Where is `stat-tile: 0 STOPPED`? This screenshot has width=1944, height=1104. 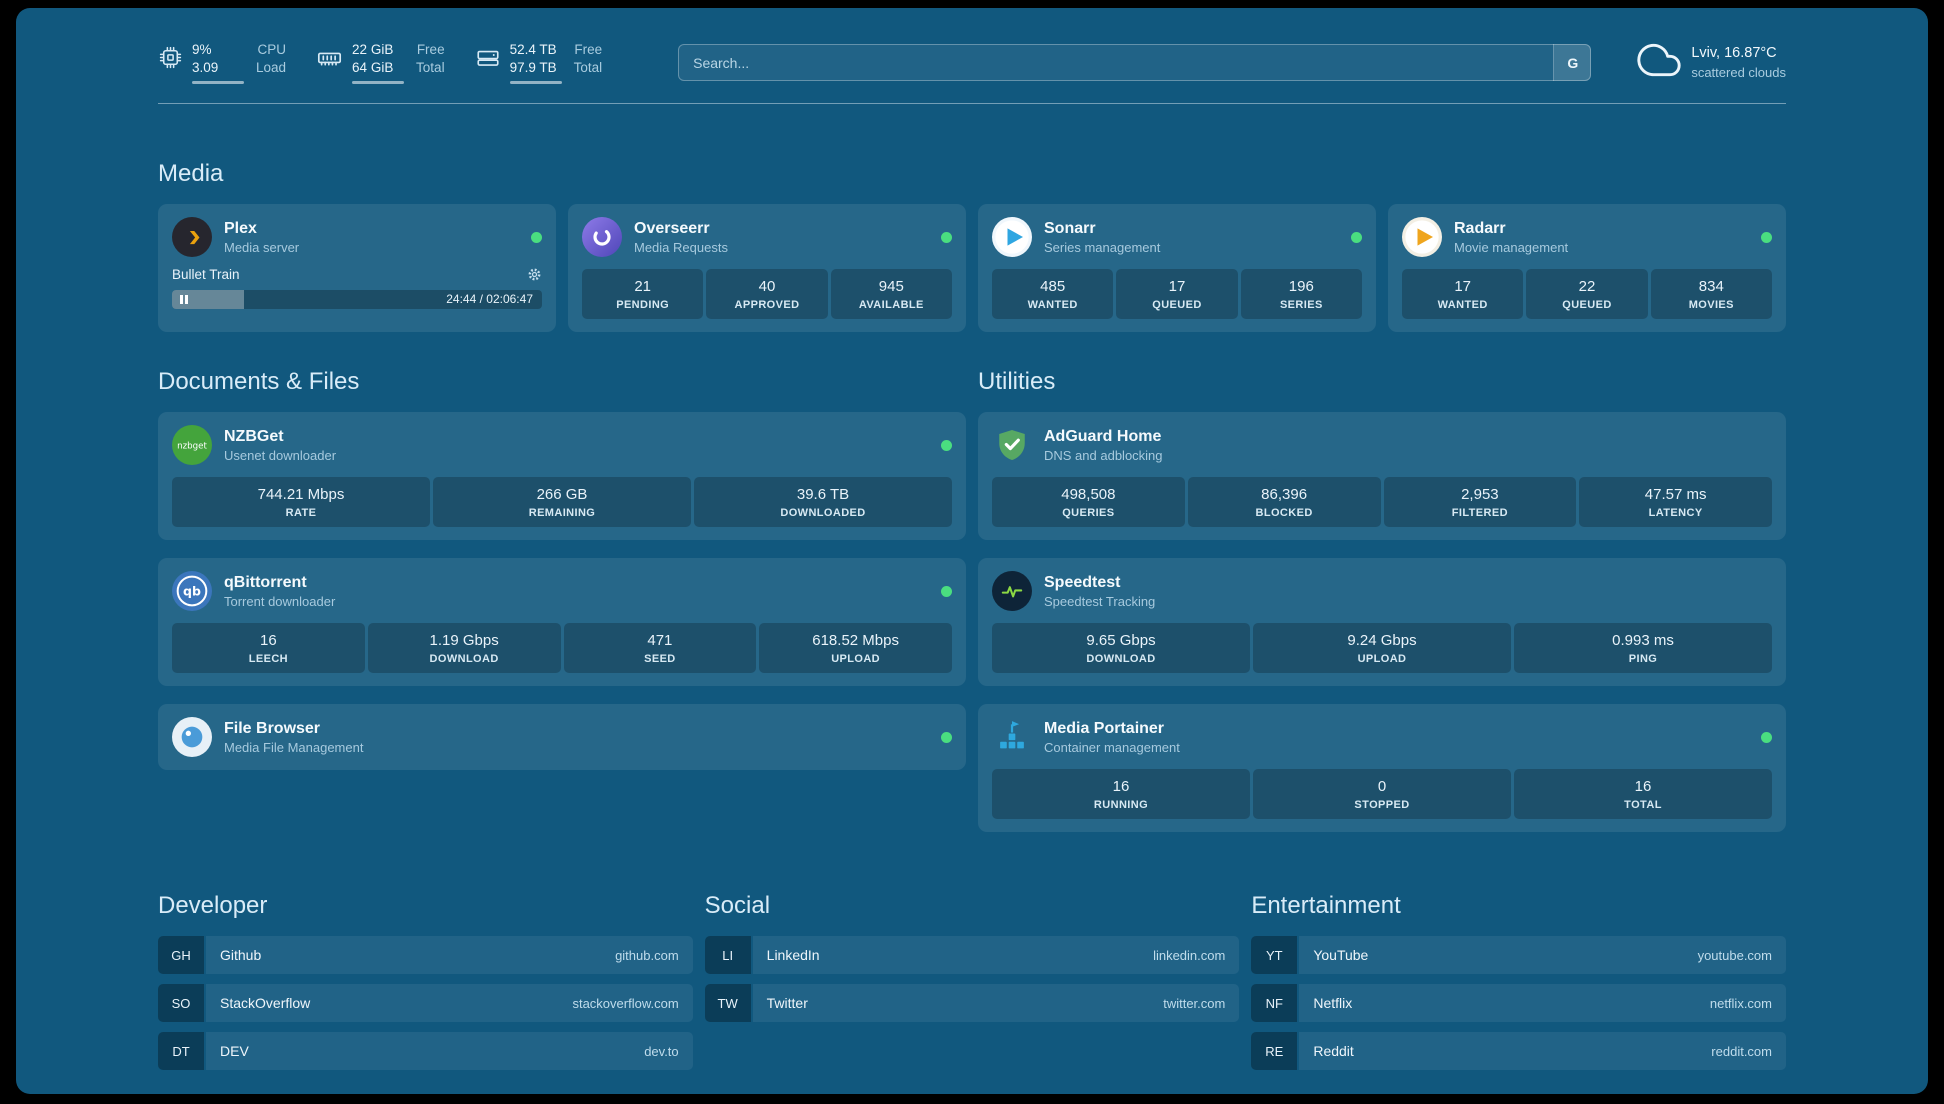 stat-tile: 0 STOPPED is located at coordinates (1382, 794).